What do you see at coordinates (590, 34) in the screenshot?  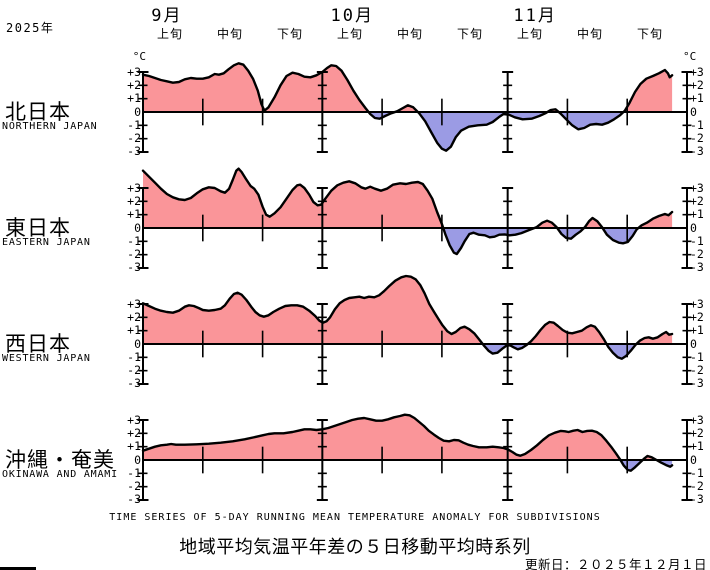 I see `period-label-8: 中旬` at bounding box center [590, 34].